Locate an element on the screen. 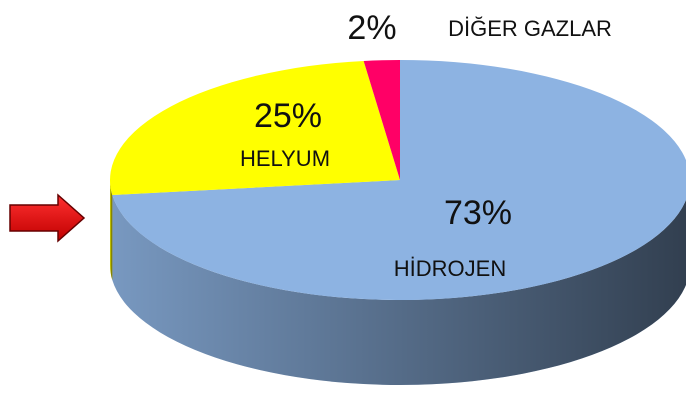 The height and width of the screenshot is (403, 686). arrow is located at coordinates (47, 218).